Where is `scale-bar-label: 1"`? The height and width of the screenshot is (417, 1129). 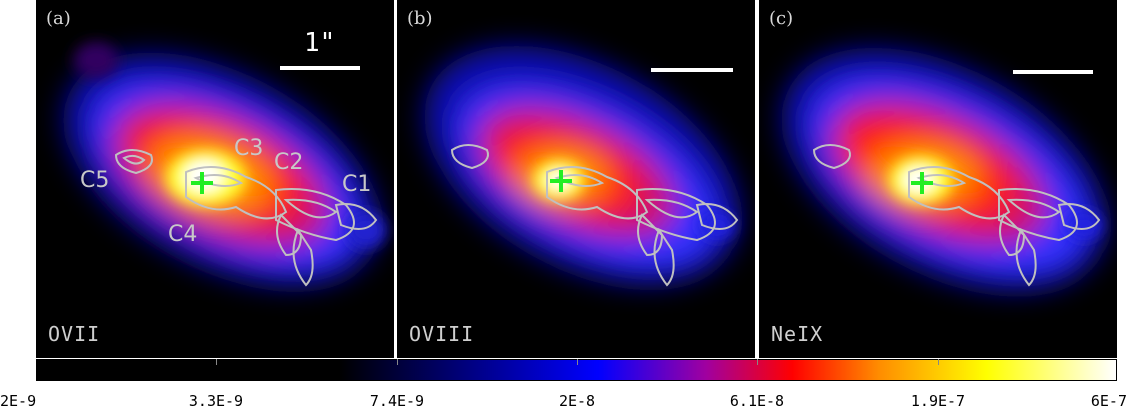
scale-bar-label: 1" is located at coordinates (320, 43).